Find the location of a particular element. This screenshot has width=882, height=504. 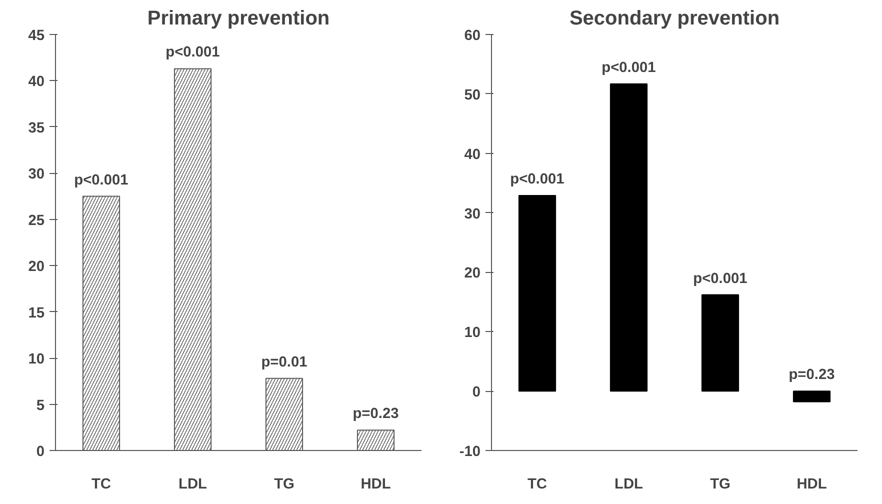

y-tick-label: -10 is located at coordinates (470, 452).